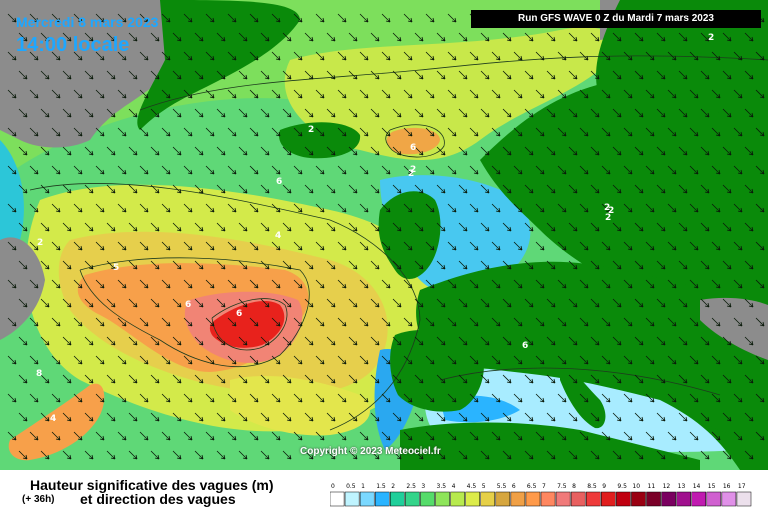 This screenshot has height=512, width=768. What do you see at coordinates (413, 141) in the screenshot?
I see `band-orange-iceland` at bounding box center [413, 141].